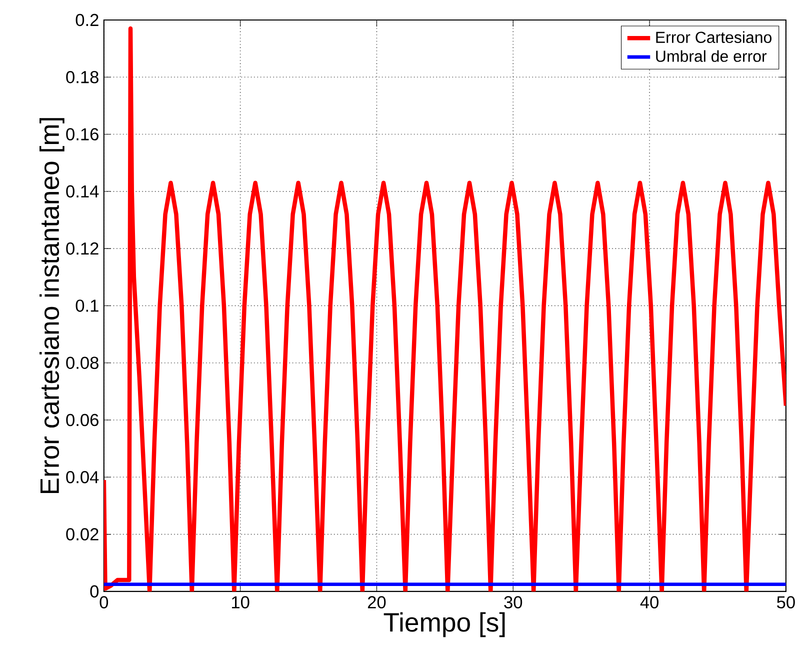 This screenshot has height=663, width=800. Describe the element at coordinates (87, 20) in the screenshot. I see `y-tick-label: 0.2` at that location.